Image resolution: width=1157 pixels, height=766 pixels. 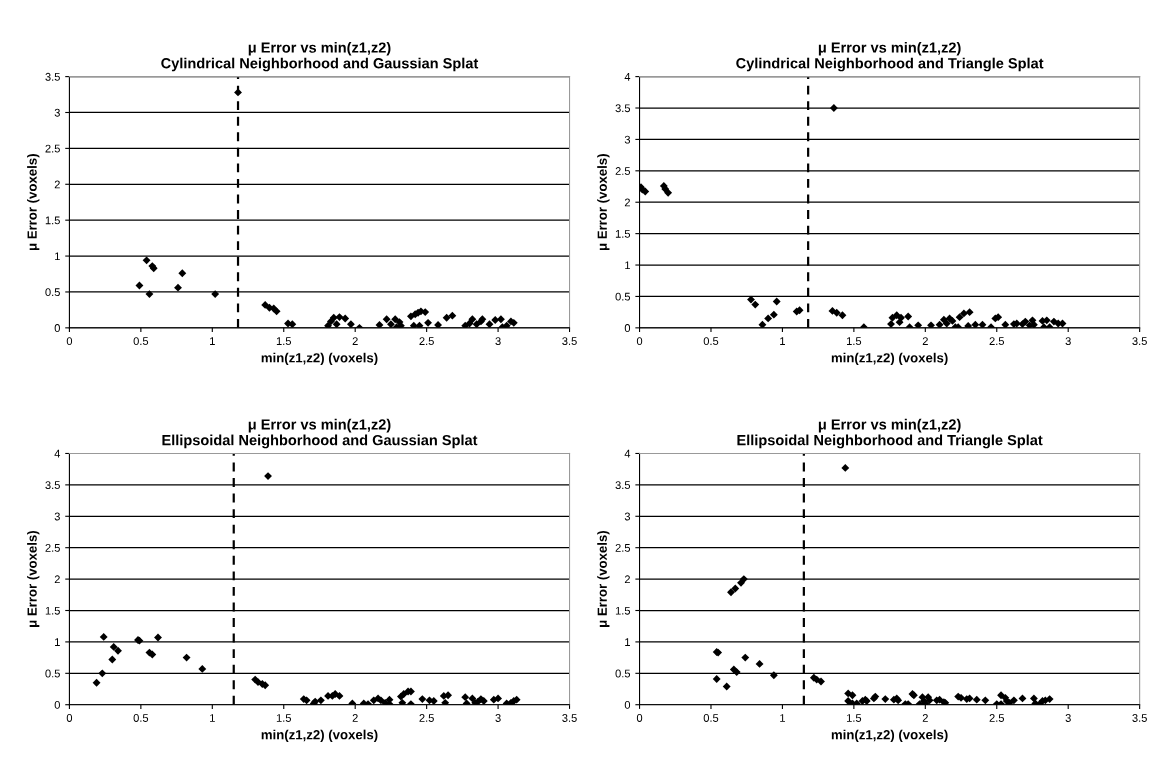 What do you see at coordinates (320, 441) in the screenshot?
I see `chart-subtitle: Ellipsoidal Neighborhood and Gaussian Splat` at bounding box center [320, 441].